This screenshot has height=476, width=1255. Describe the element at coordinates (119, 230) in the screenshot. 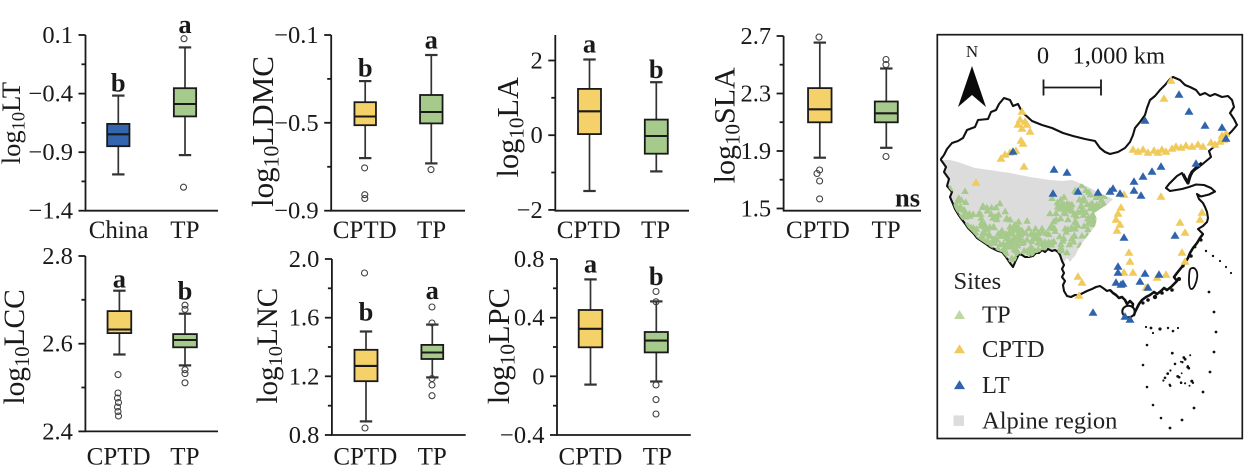

I see `svg-text: China` at that location.